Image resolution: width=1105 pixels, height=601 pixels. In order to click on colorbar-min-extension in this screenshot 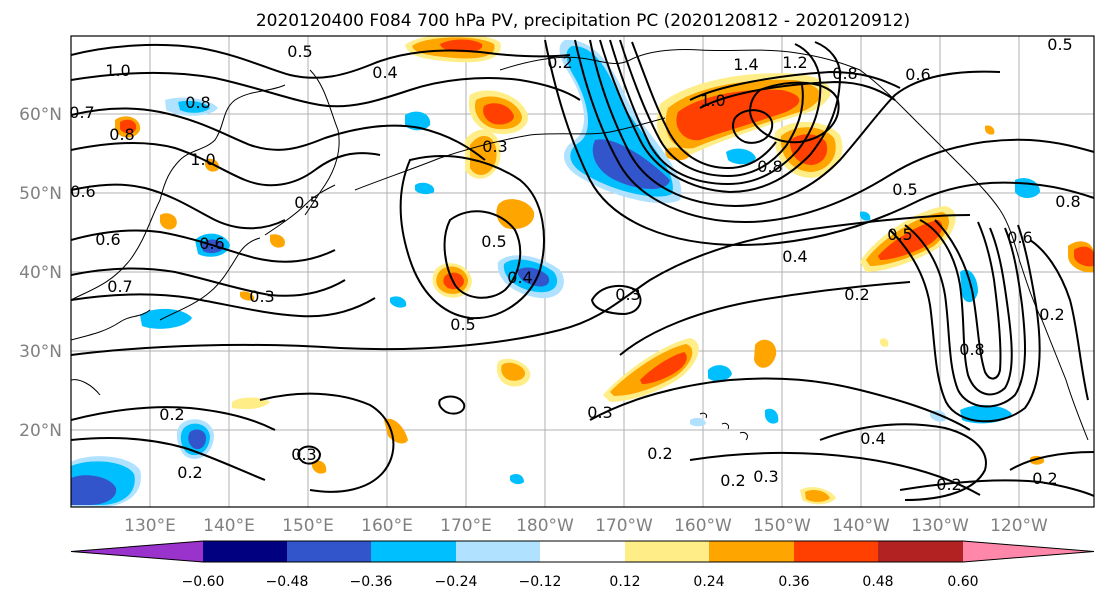, I will do `click(137, 551)`.